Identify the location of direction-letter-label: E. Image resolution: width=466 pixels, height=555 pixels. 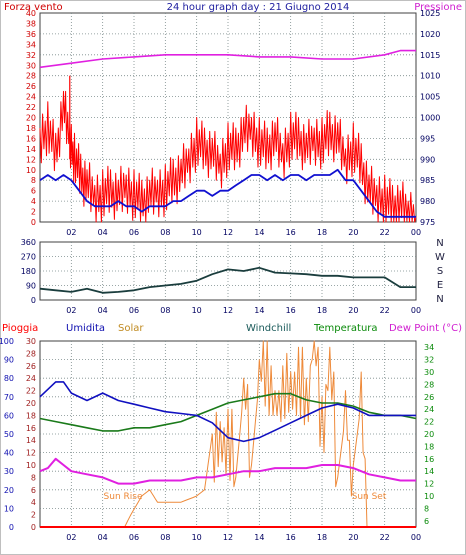
(440, 285).